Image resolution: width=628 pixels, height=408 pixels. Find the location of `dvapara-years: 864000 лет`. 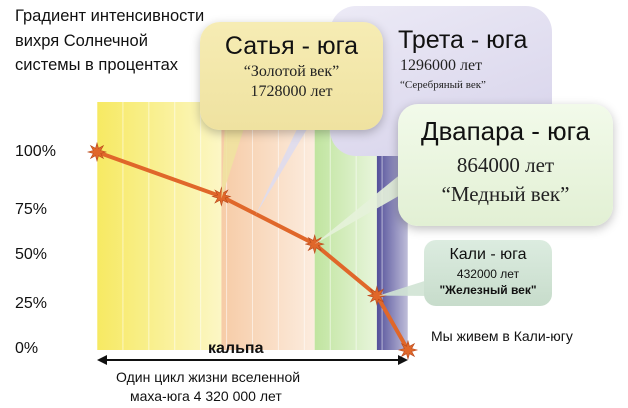

dvapara-years: 864000 лет is located at coordinates (505, 165).